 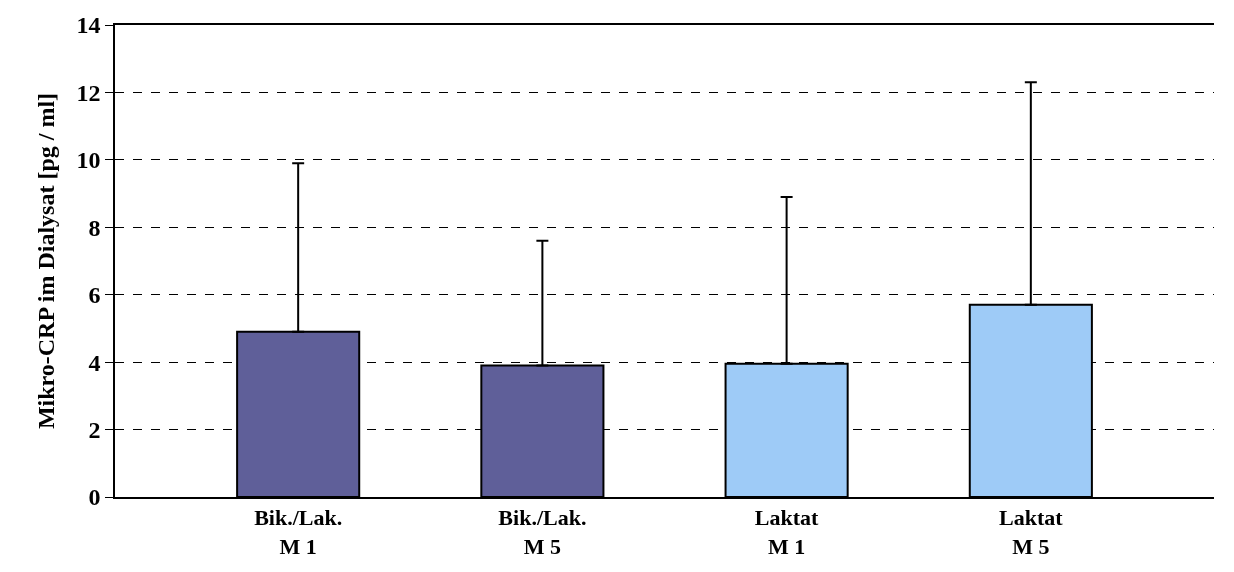 What do you see at coordinates (88, 92) in the screenshot?
I see `y-tick-label: 12` at bounding box center [88, 92].